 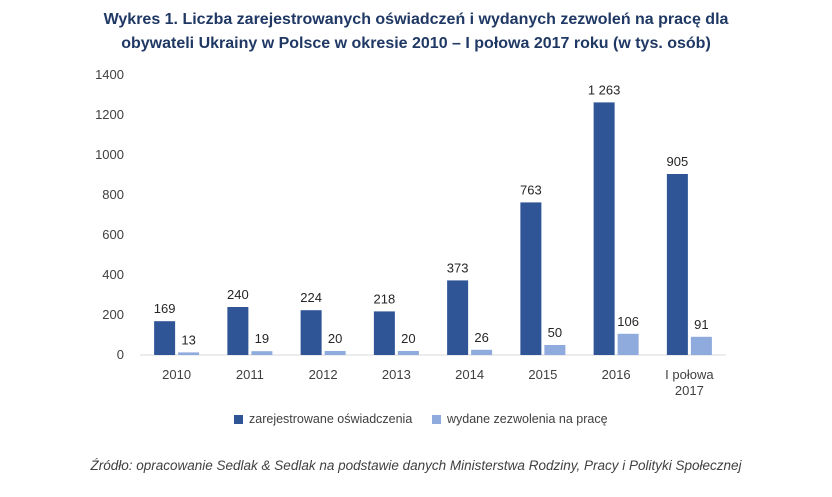 I want to click on y-tick-label: 1400, so click(x=109, y=74).